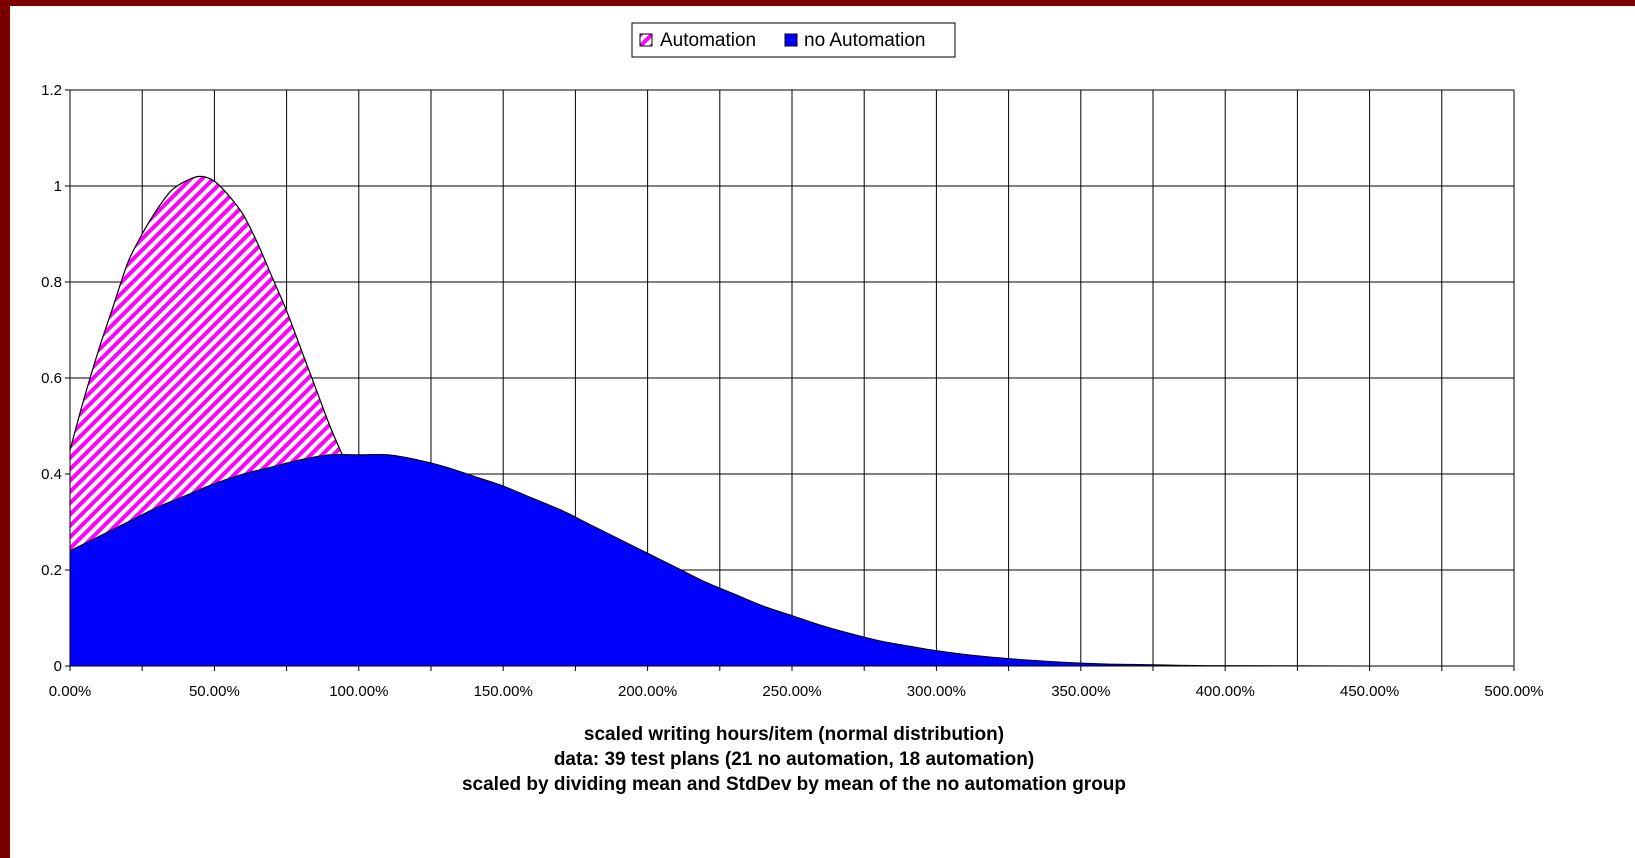 The image size is (1635, 858). I want to click on y-tick-label: 0, so click(58, 666).